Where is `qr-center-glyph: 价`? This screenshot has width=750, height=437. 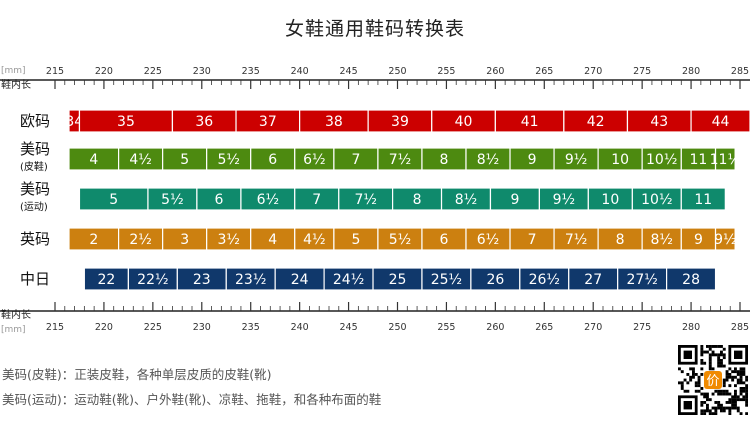
qr-center-glyph: 价 is located at coordinates (712, 381).